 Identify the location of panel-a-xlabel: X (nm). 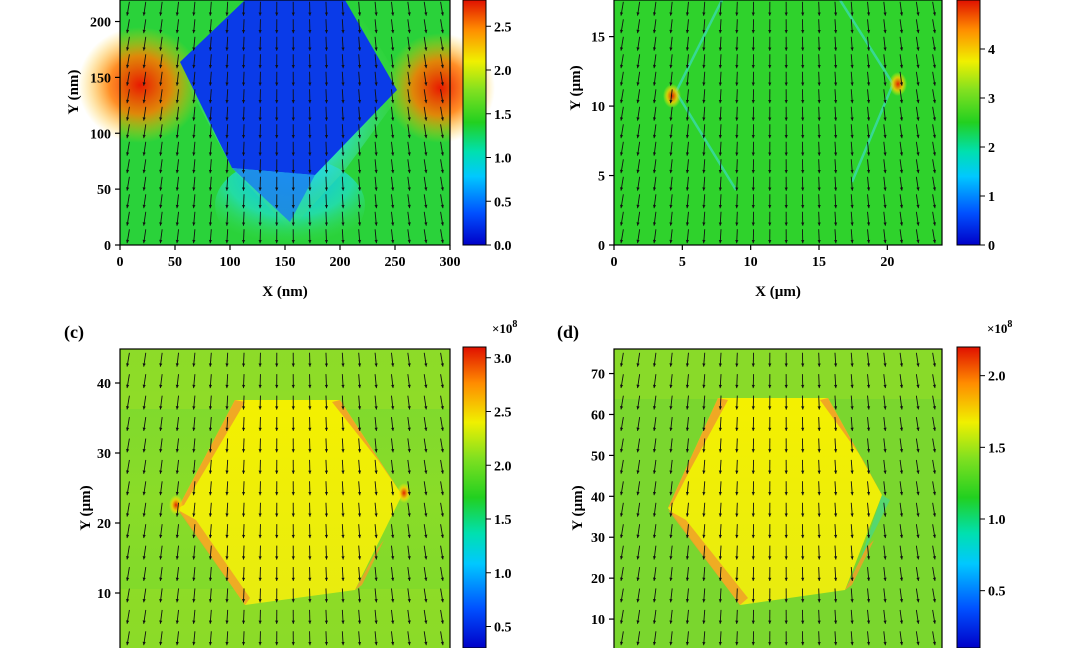
(284, 292).